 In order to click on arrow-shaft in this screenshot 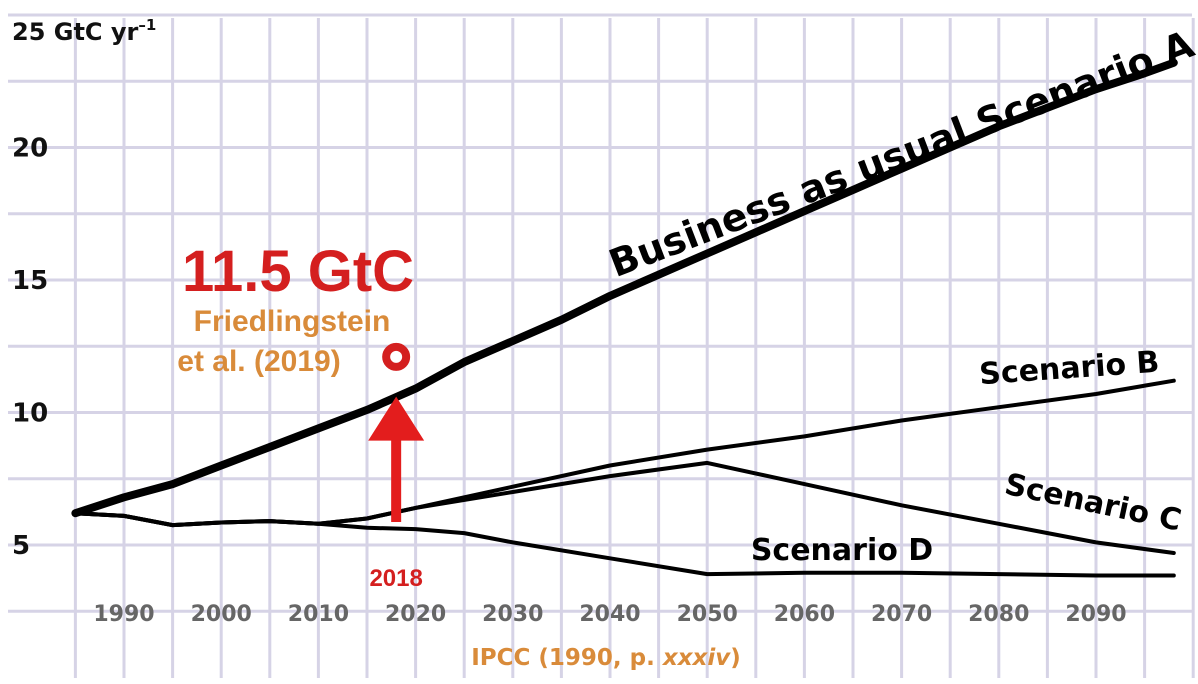, I will do `click(396, 477)`.